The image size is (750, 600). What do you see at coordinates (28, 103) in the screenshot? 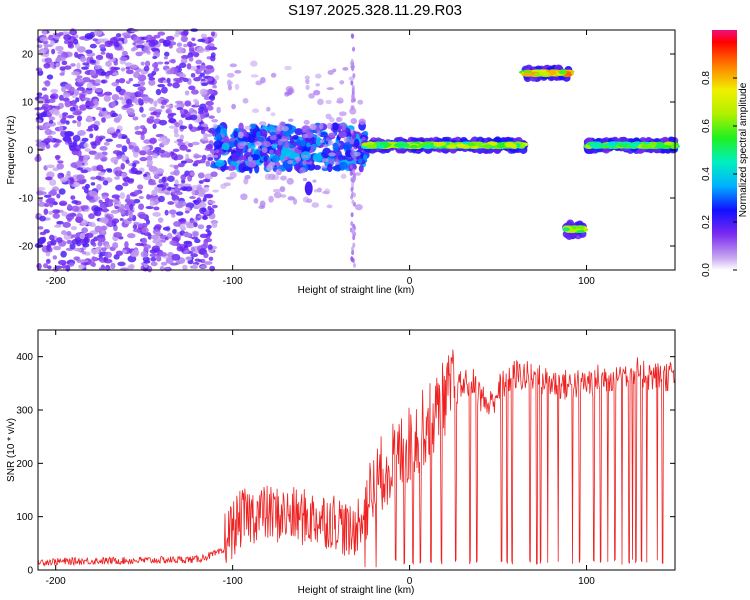
I see `y-tick-label: 10` at bounding box center [28, 103].